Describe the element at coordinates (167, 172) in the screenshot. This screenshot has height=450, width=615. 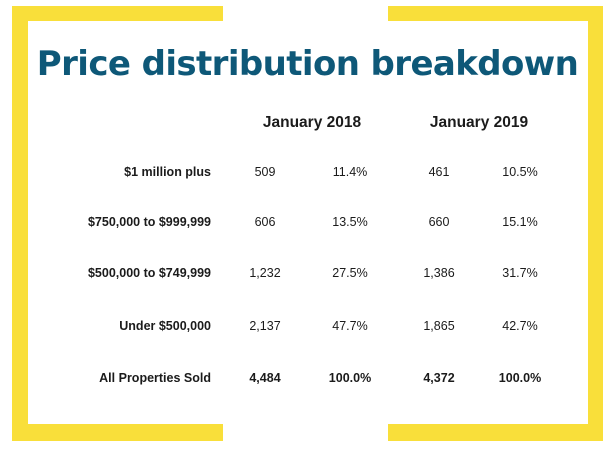
I see `row-label: $1 million plus` at that location.